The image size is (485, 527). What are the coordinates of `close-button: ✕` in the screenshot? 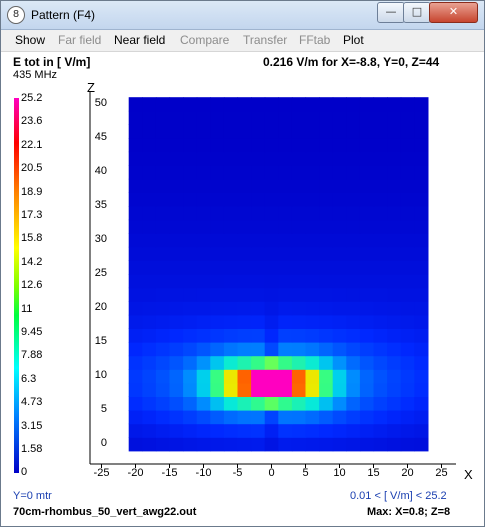 It's located at (453, 12).